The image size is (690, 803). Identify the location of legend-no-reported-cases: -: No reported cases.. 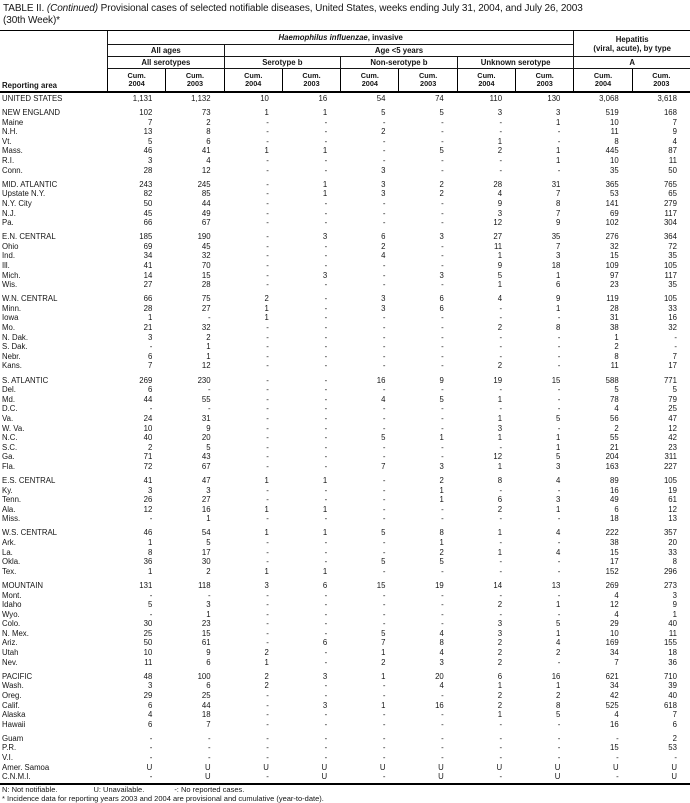
(209, 789).